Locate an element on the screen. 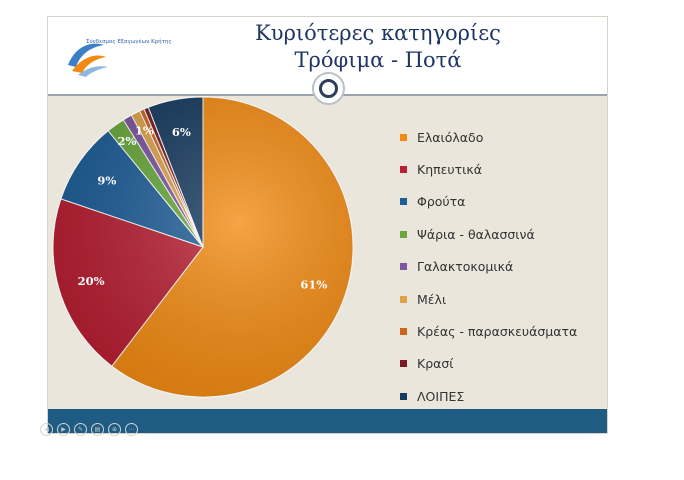  slice-data-label: 1% is located at coordinates (144, 130).